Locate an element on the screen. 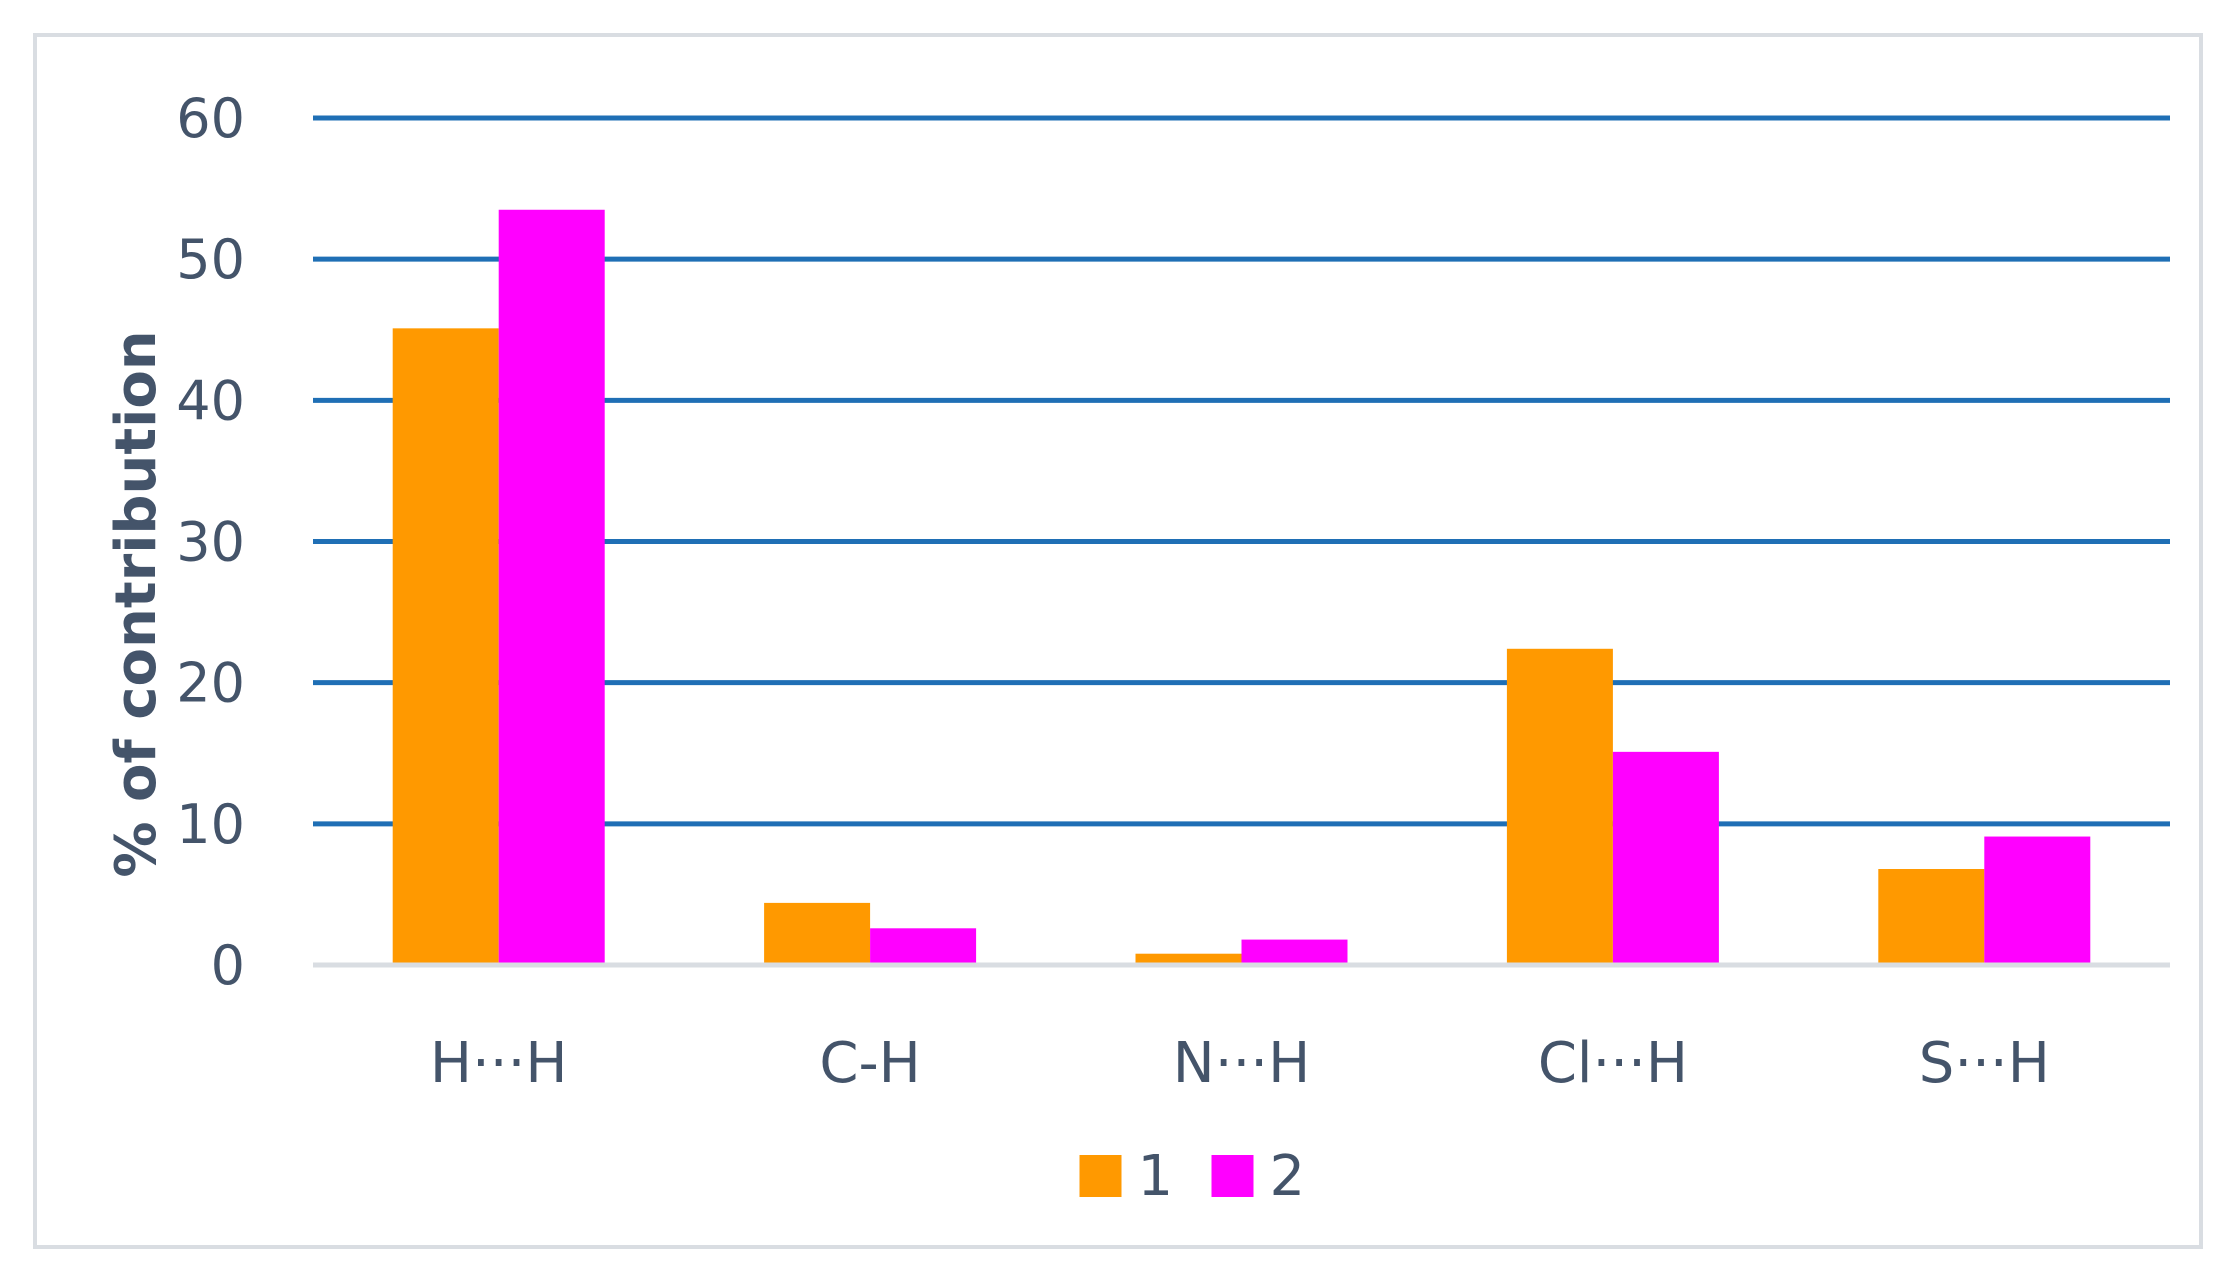 This screenshot has height=1281, width=2237. x-tick-label: S···H is located at coordinates (1984, 1063).